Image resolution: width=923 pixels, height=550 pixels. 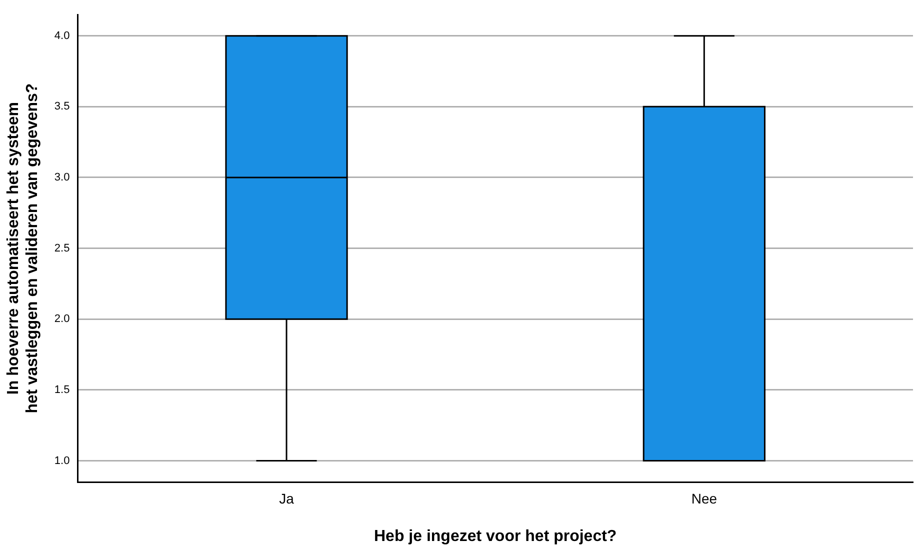 I want to click on y-tick-label: 3.0, so click(x=62, y=178).